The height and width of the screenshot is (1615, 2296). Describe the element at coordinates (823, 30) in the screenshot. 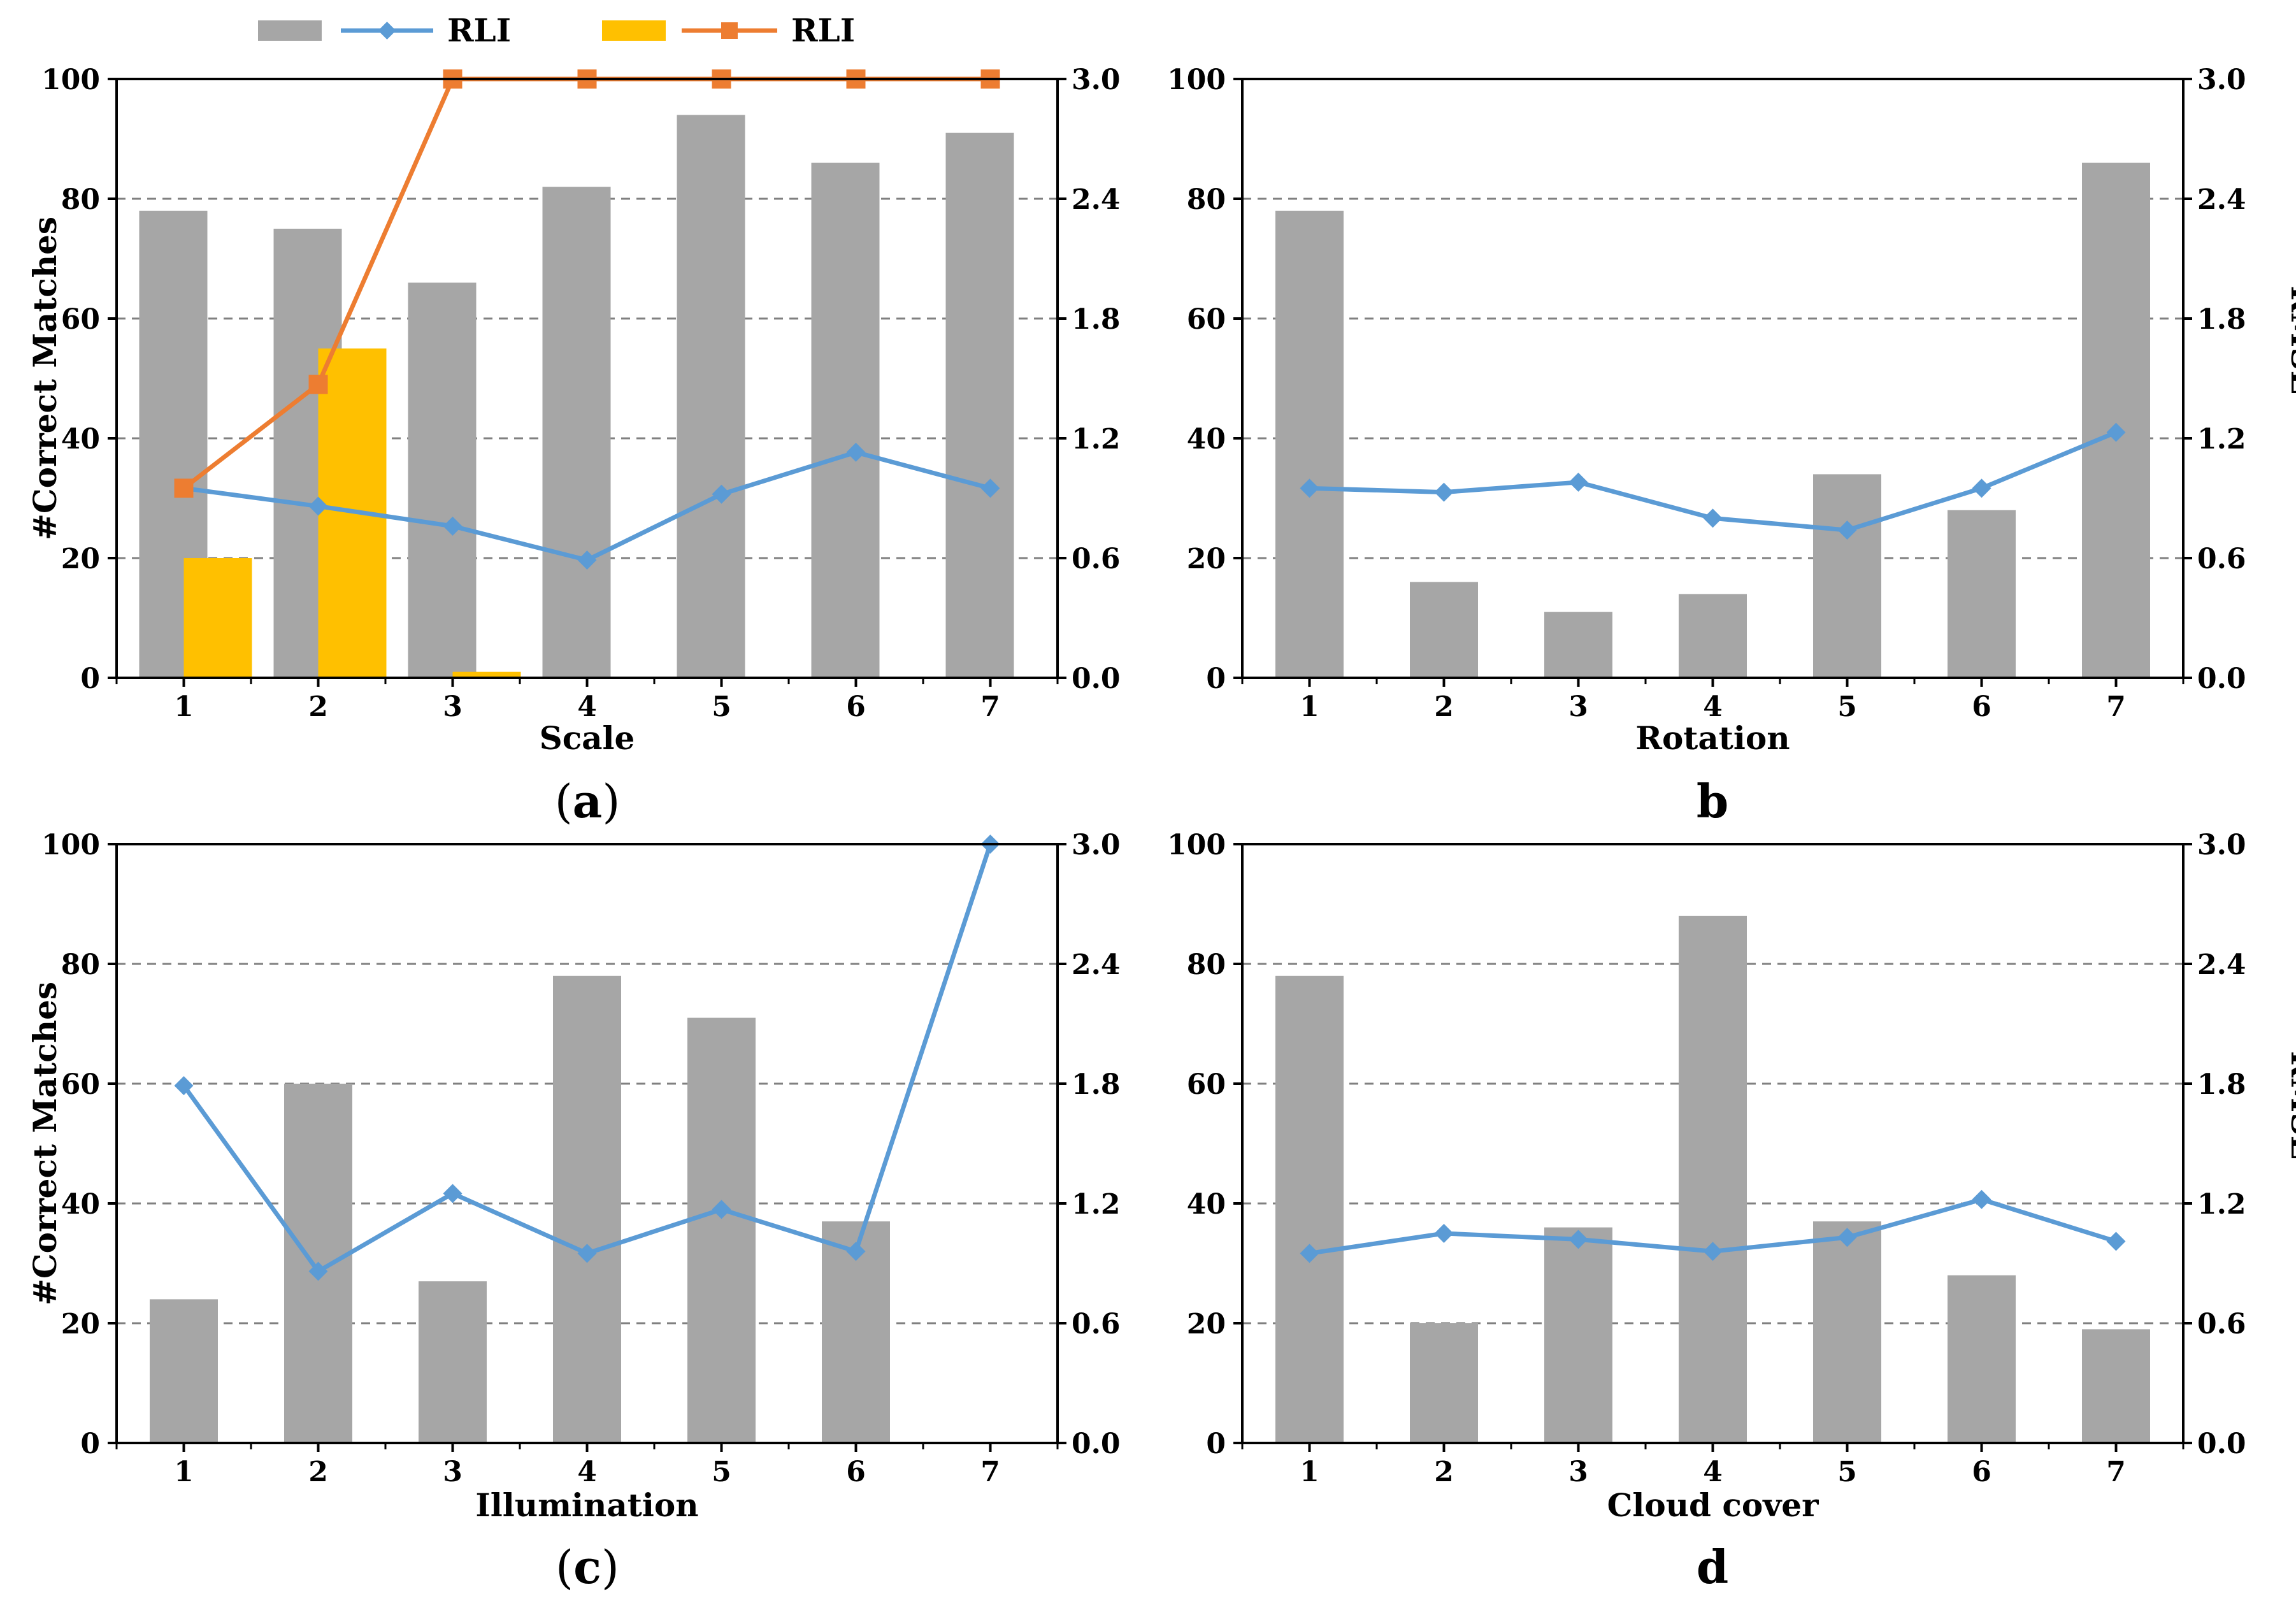

I see `legend-label-3: RLI` at that location.